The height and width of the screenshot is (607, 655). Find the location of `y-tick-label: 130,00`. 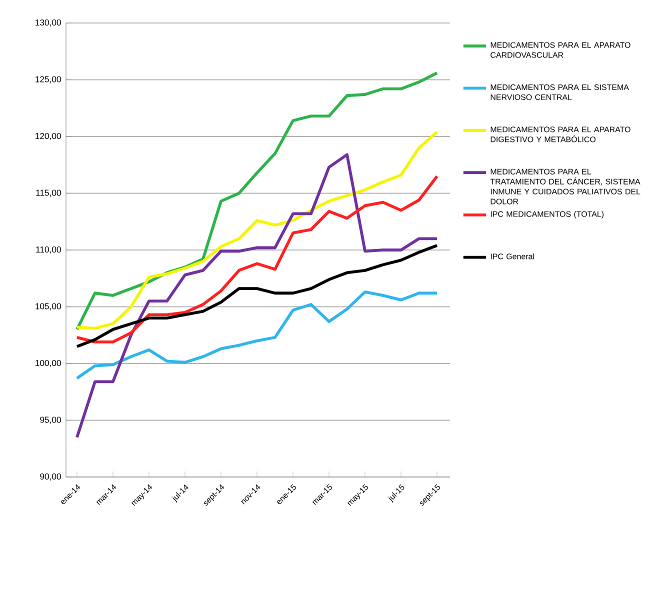

y-tick-label: 130,00 is located at coordinates (48, 23).